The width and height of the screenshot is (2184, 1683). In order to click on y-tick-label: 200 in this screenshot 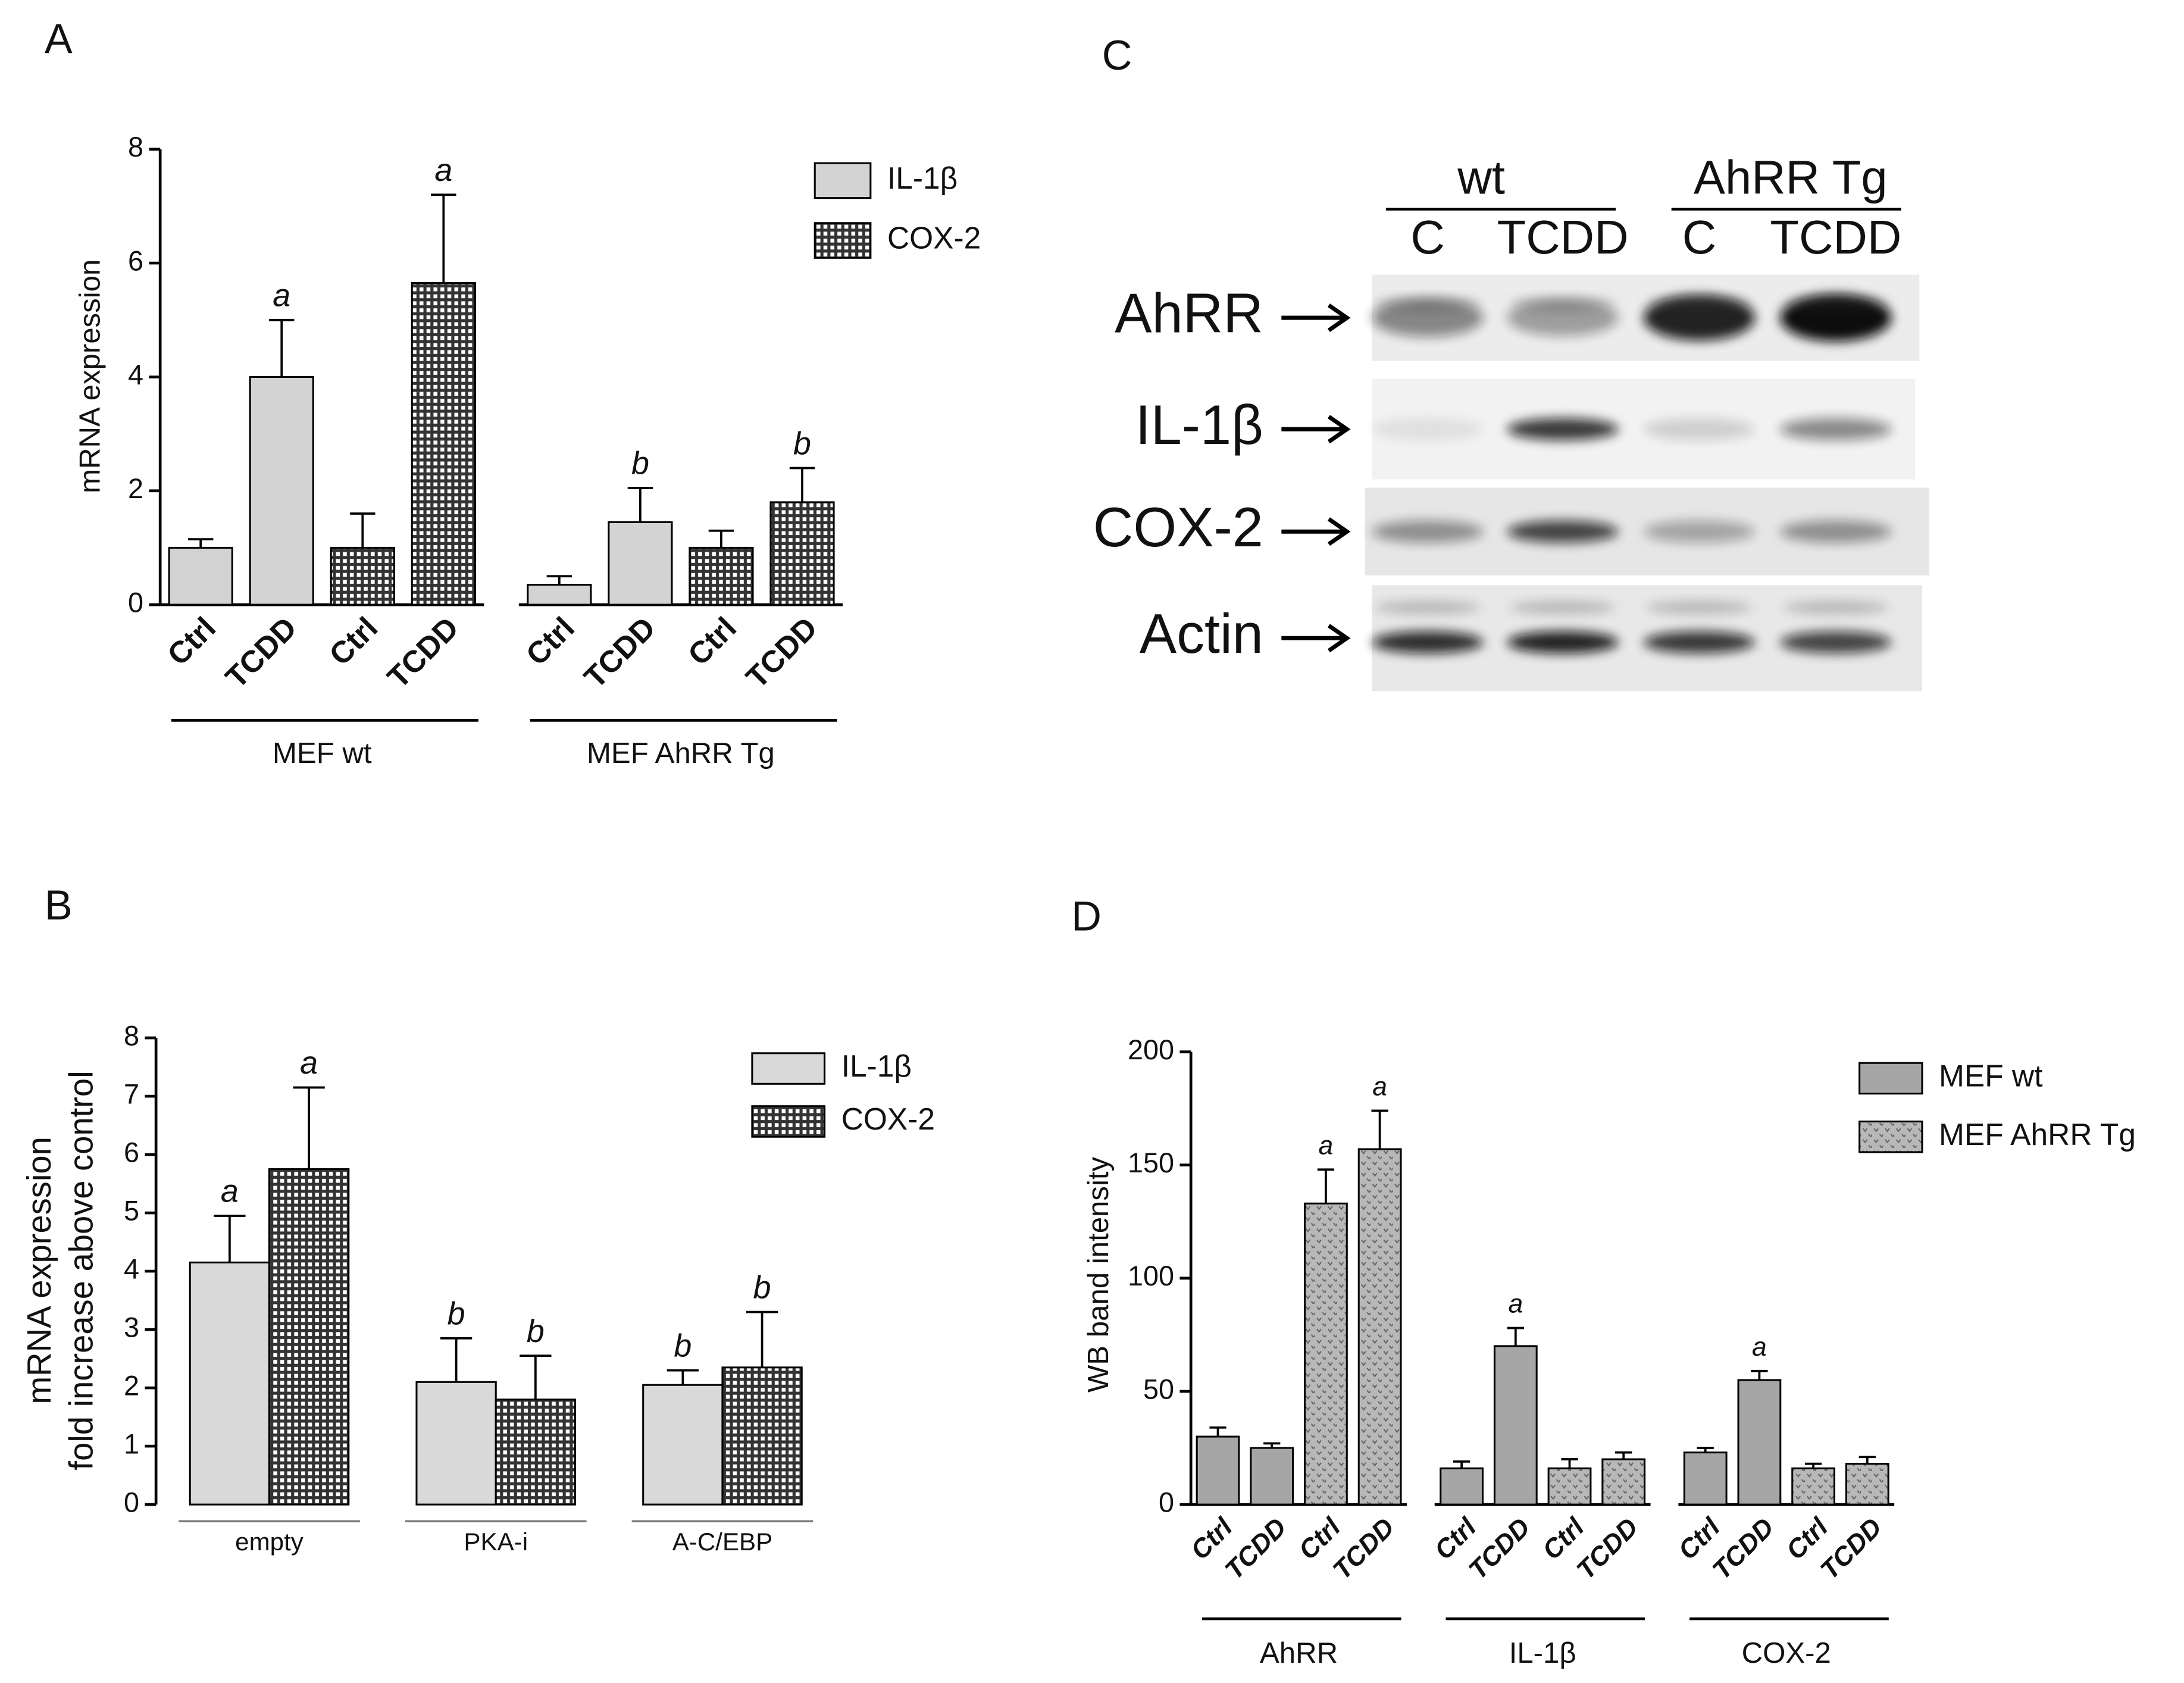, I will do `click(1151, 1049)`.